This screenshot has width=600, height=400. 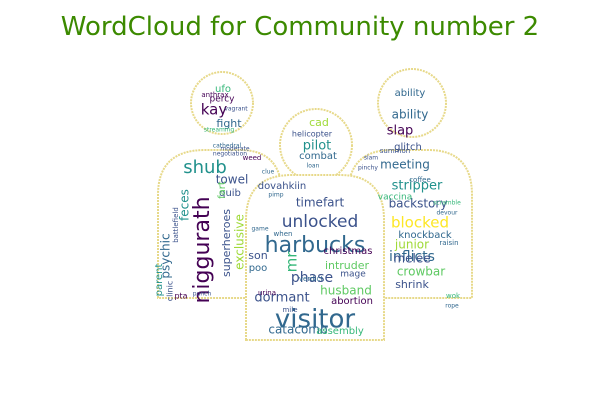 I want to click on cloud-word: cathedral, so click(x=227, y=146).